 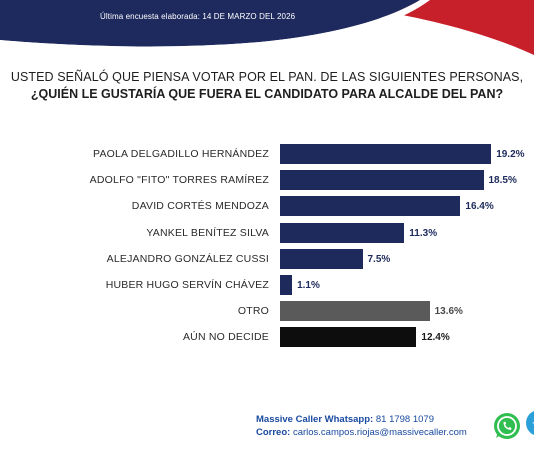 I want to click on value-label: 13.6%, so click(x=448, y=312).